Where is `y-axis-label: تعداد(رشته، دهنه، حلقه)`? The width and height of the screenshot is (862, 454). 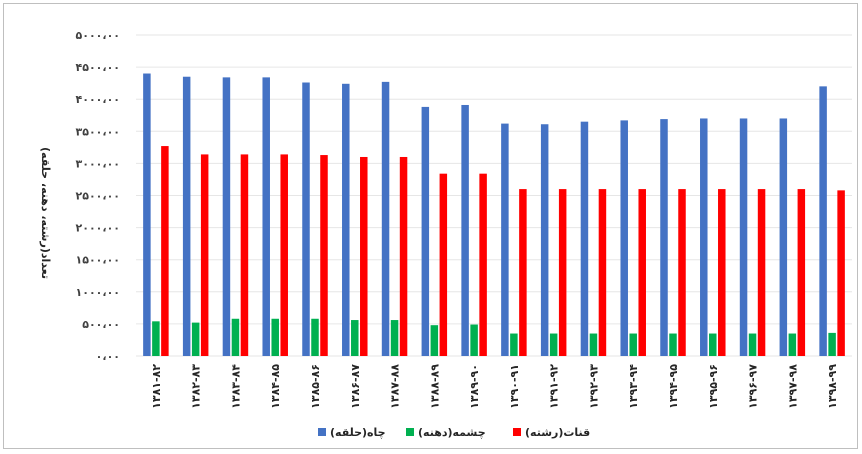
y-axis-label: تعداد(رشته، دهنه، حلقه) is located at coordinates (45, 213).